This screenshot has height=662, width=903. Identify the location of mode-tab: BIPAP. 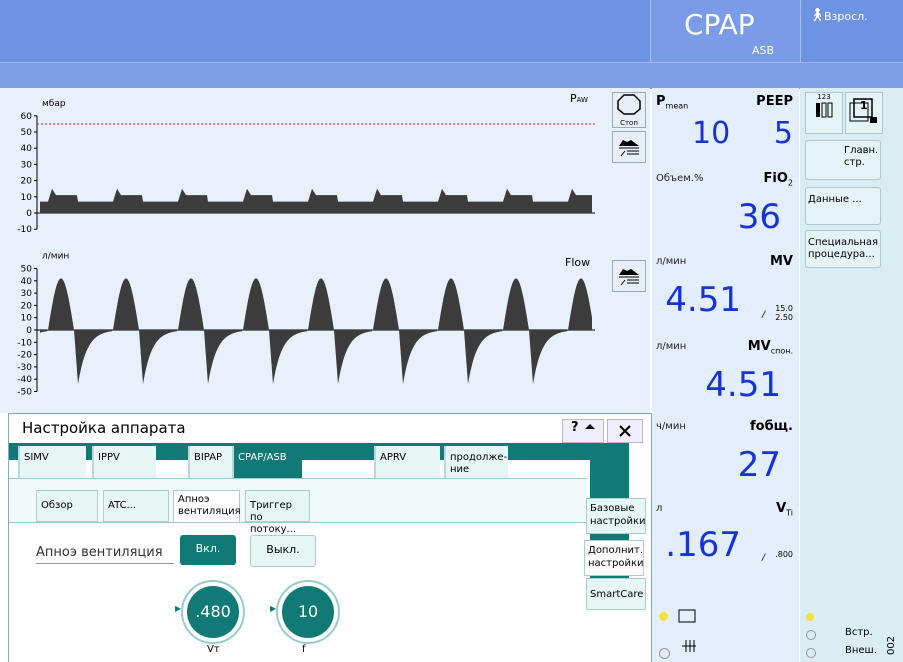
(210, 462).